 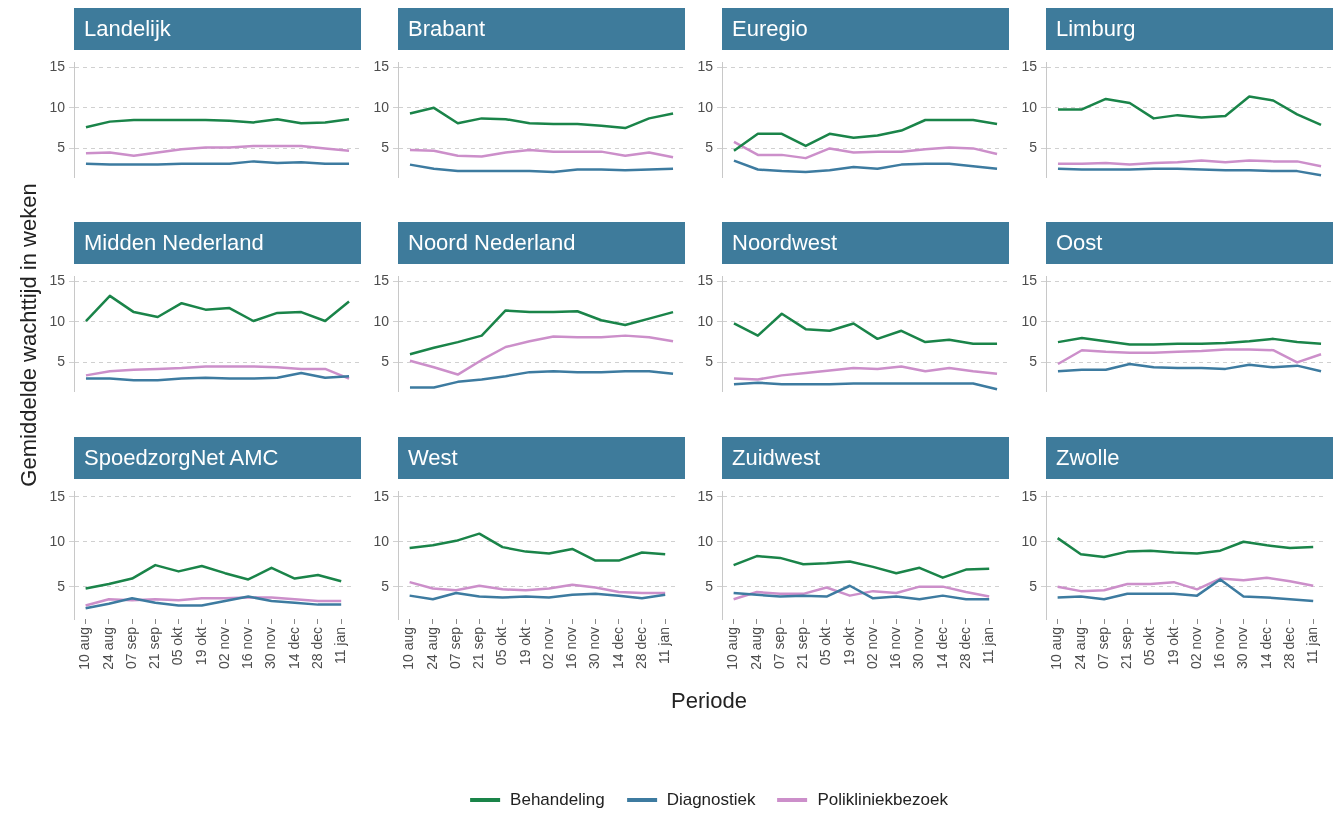 I want to click on legend-label: Behandeling, so click(x=557, y=800).